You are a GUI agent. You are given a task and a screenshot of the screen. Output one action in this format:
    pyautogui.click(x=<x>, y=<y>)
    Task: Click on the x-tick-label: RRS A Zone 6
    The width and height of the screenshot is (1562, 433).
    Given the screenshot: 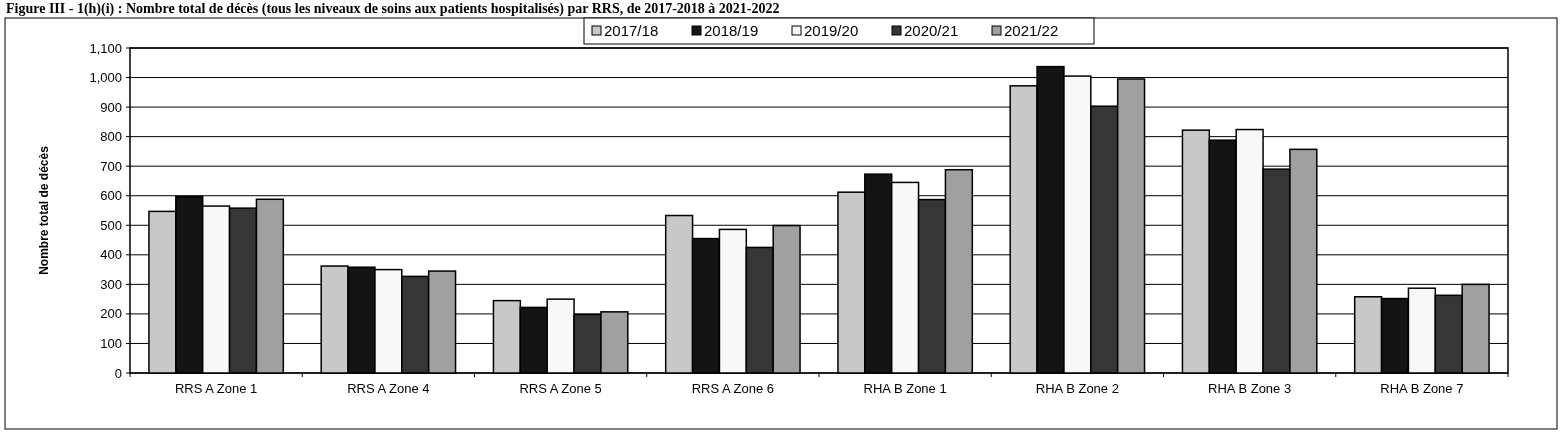 What is the action you would take?
    pyautogui.click(x=733, y=388)
    